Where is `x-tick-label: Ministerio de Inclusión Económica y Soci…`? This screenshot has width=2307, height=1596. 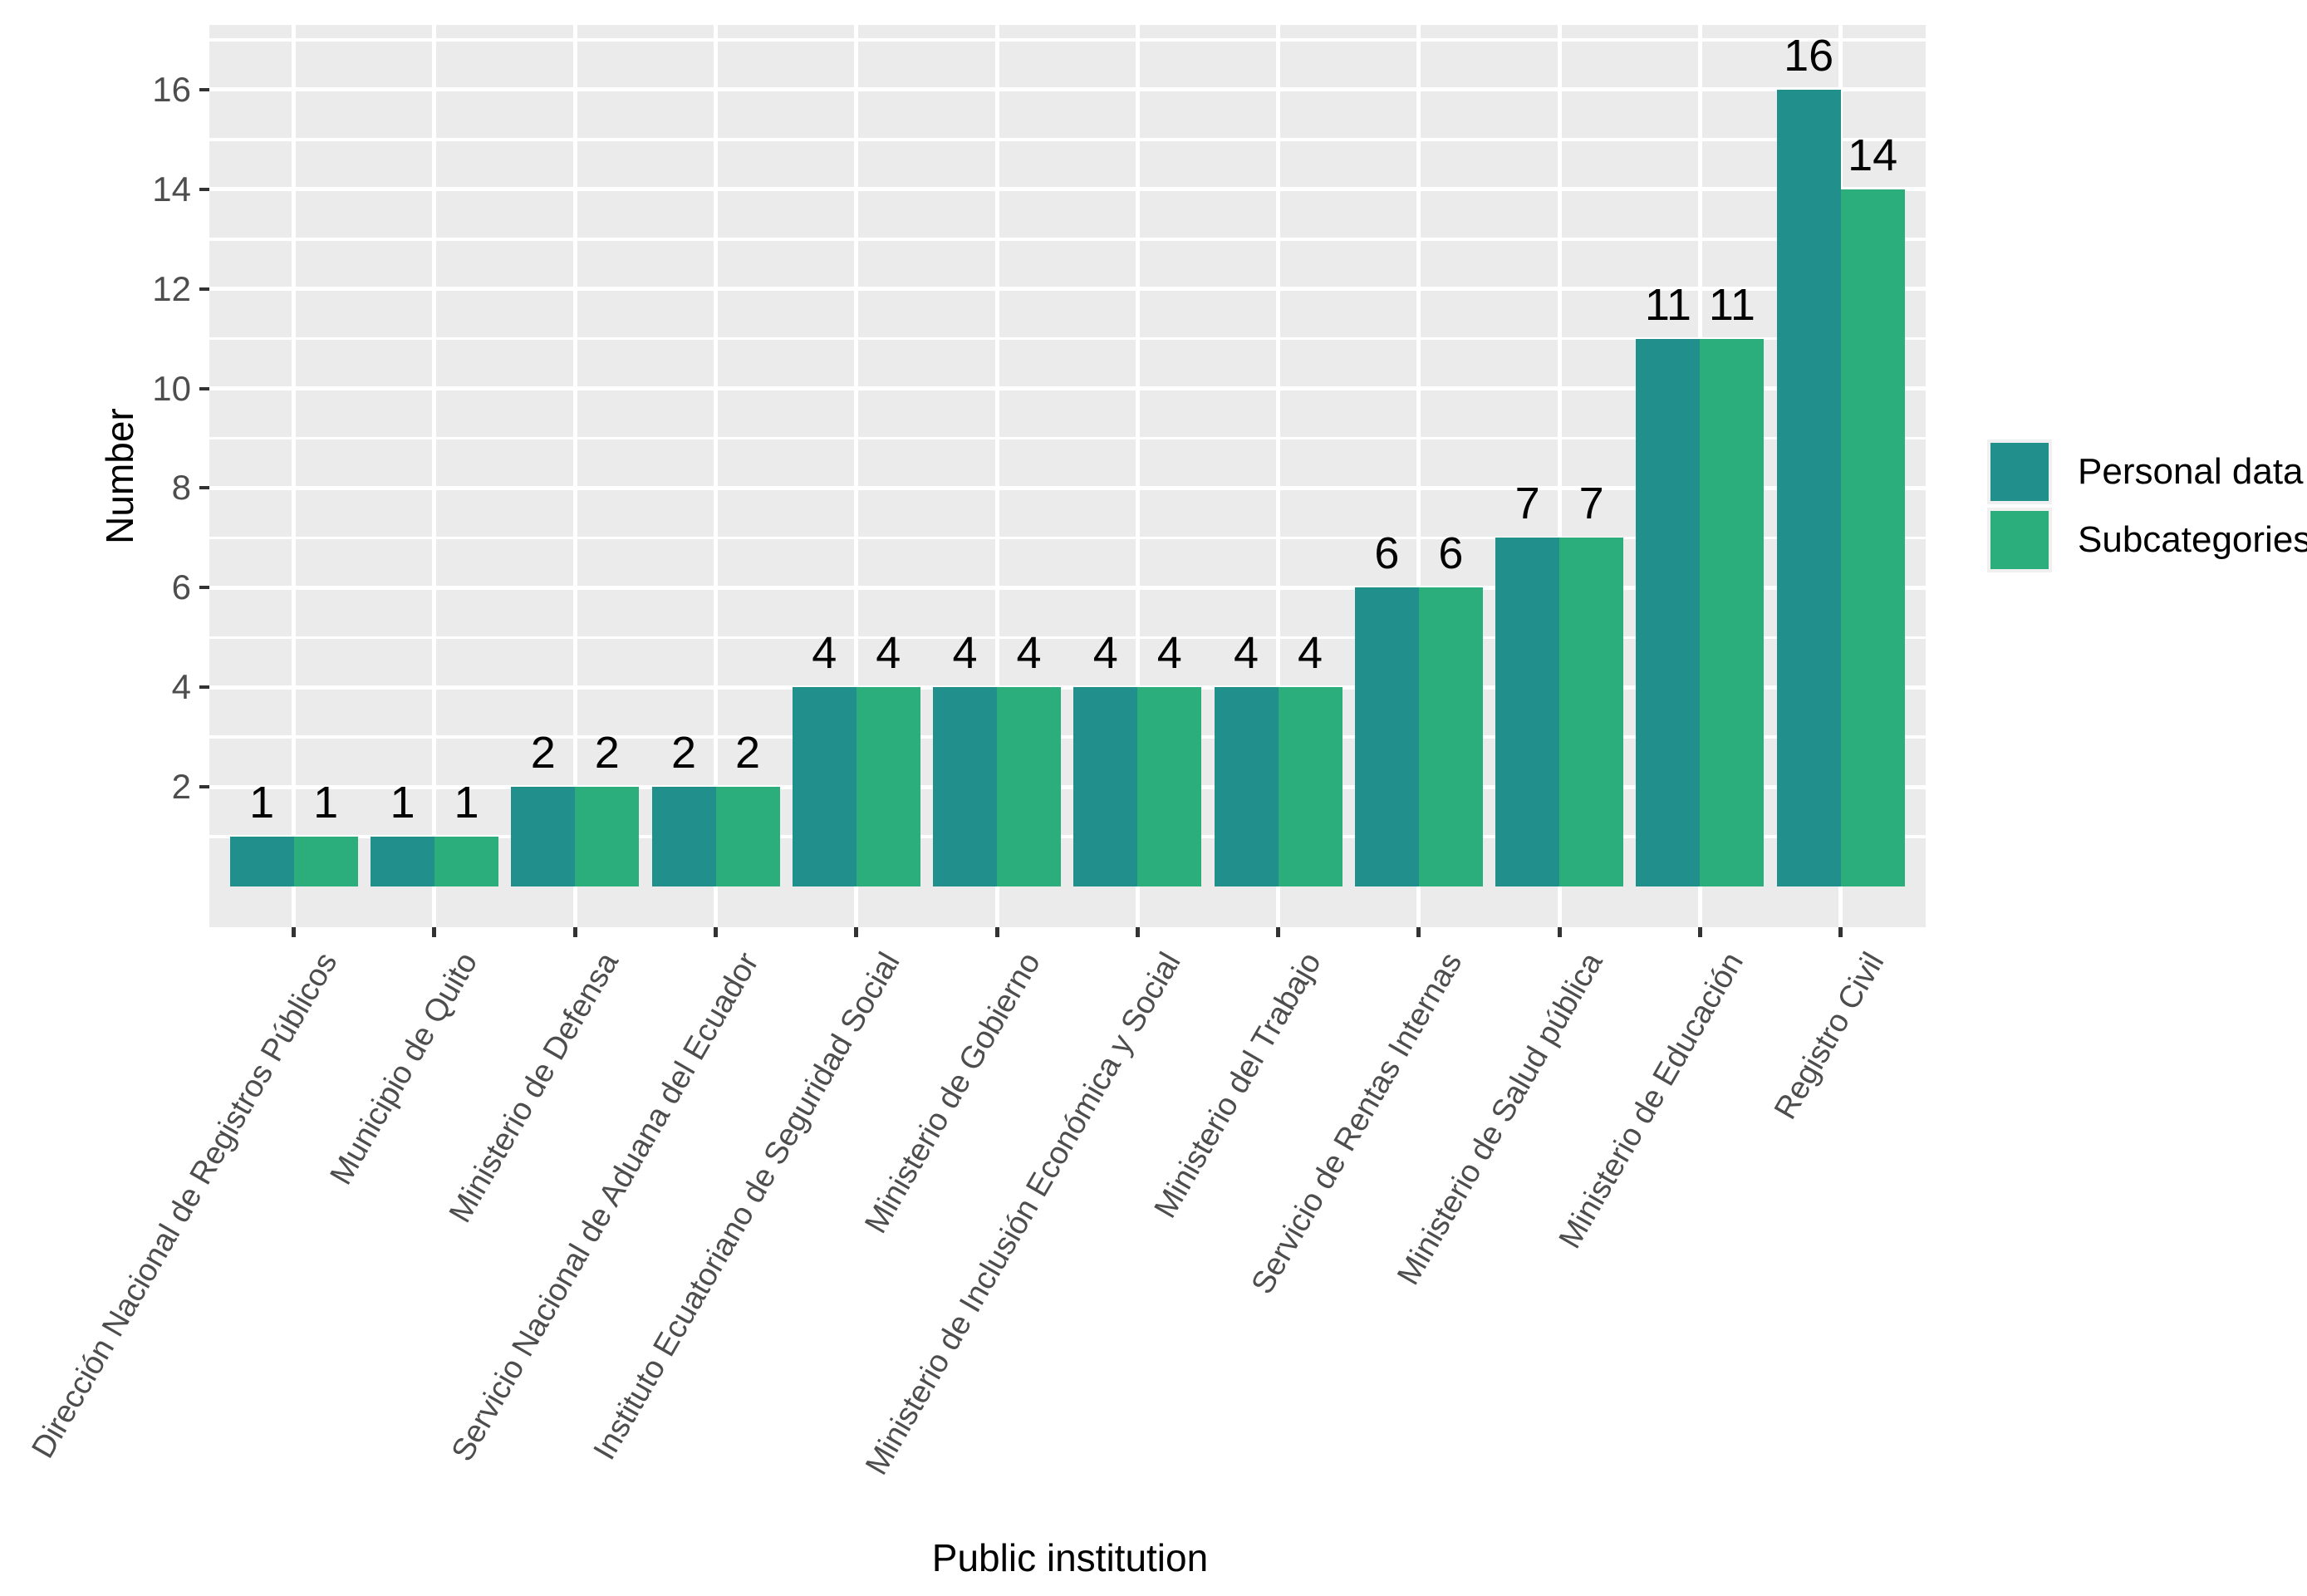
x-tick-label: Ministerio de Inclusión Económica y Soci… is located at coordinates (1023, 1213).